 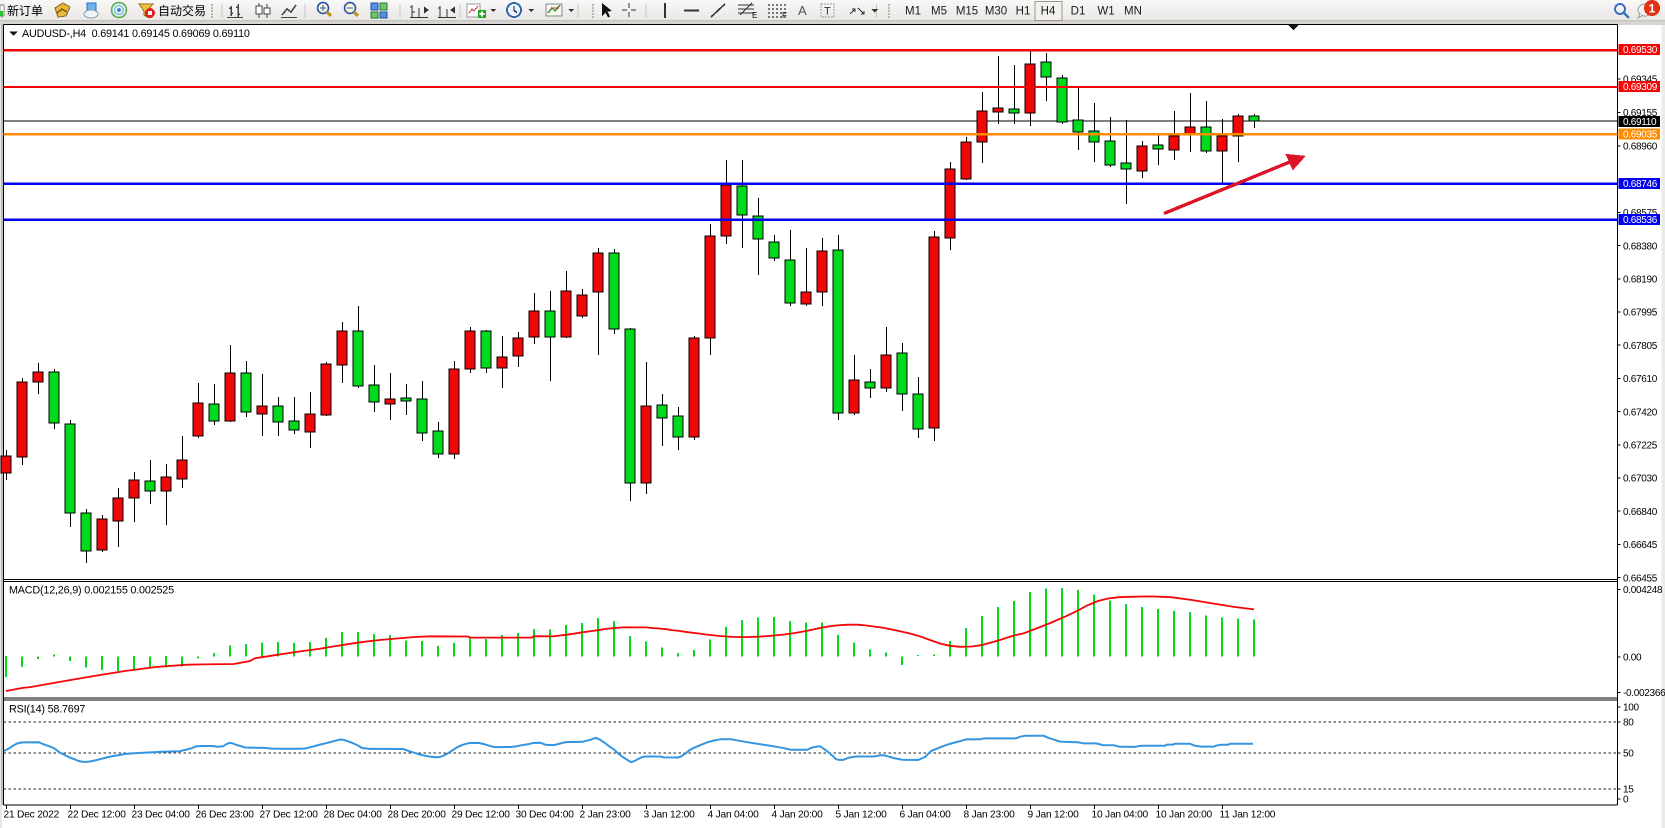 I want to click on svg-text: 0.69309, so click(x=1640, y=87).